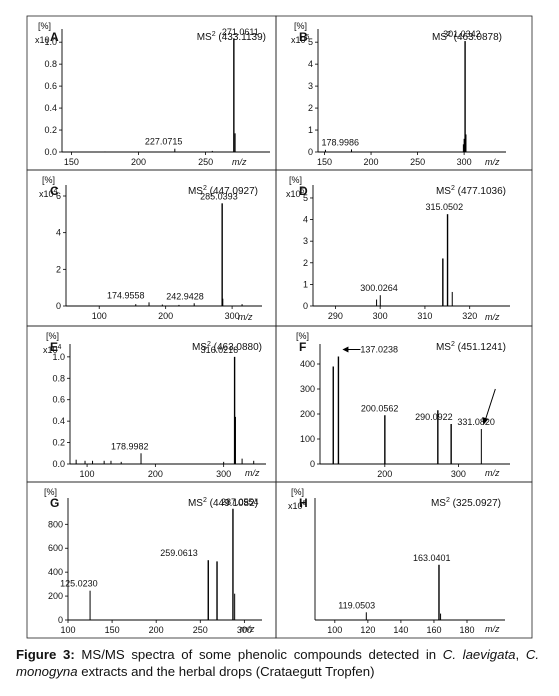 This screenshot has width=559, height=696. What do you see at coordinates (219, 196) in the screenshot?
I see `peak-label: 285.0393` at bounding box center [219, 196].